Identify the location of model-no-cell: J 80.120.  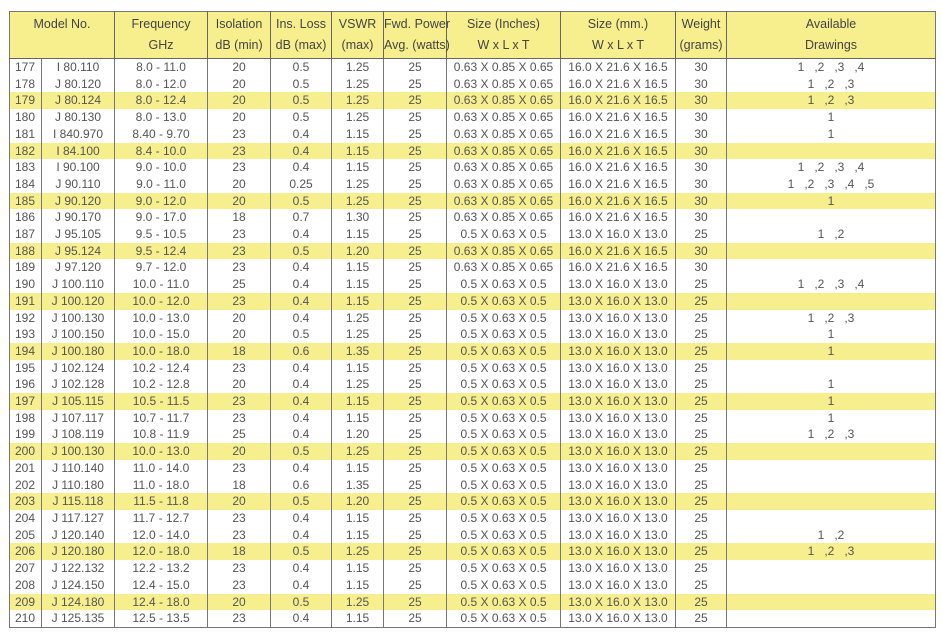
(77, 84).